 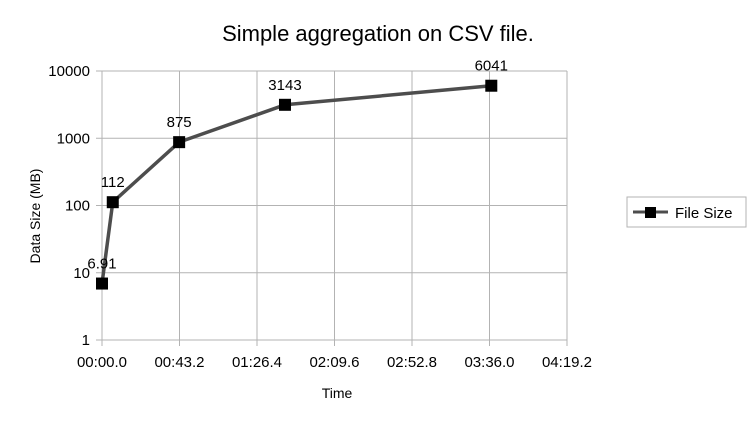 I want to click on legend-marker, so click(x=650, y=212).